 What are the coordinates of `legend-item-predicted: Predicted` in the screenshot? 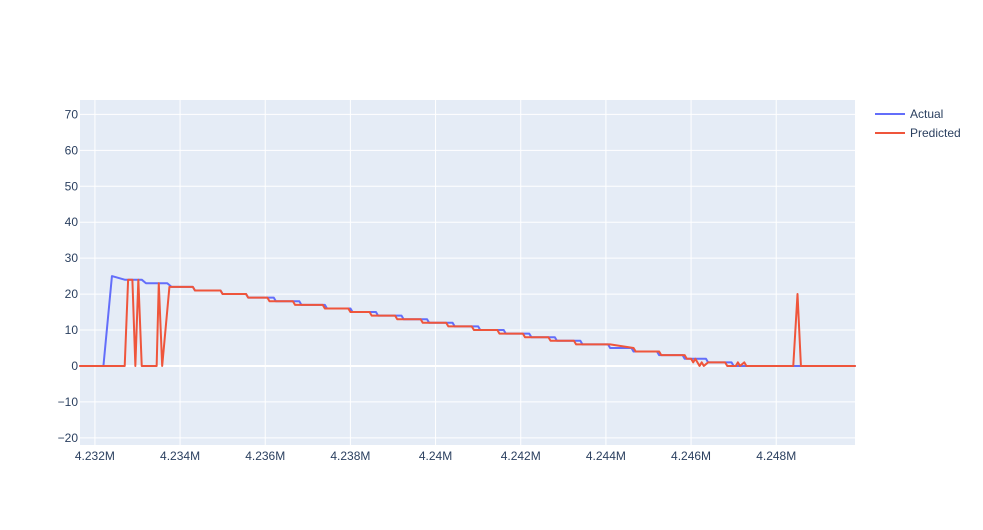 It's located at (918, 133).